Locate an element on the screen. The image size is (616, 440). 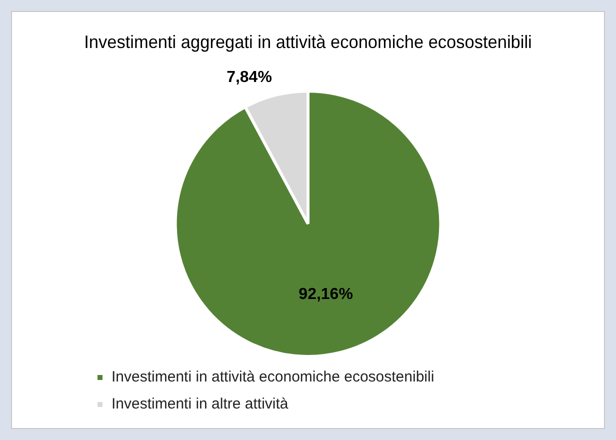
legend-label: Investimenti in attività economiche ecosostenibili is located at coordinates (273, 377).